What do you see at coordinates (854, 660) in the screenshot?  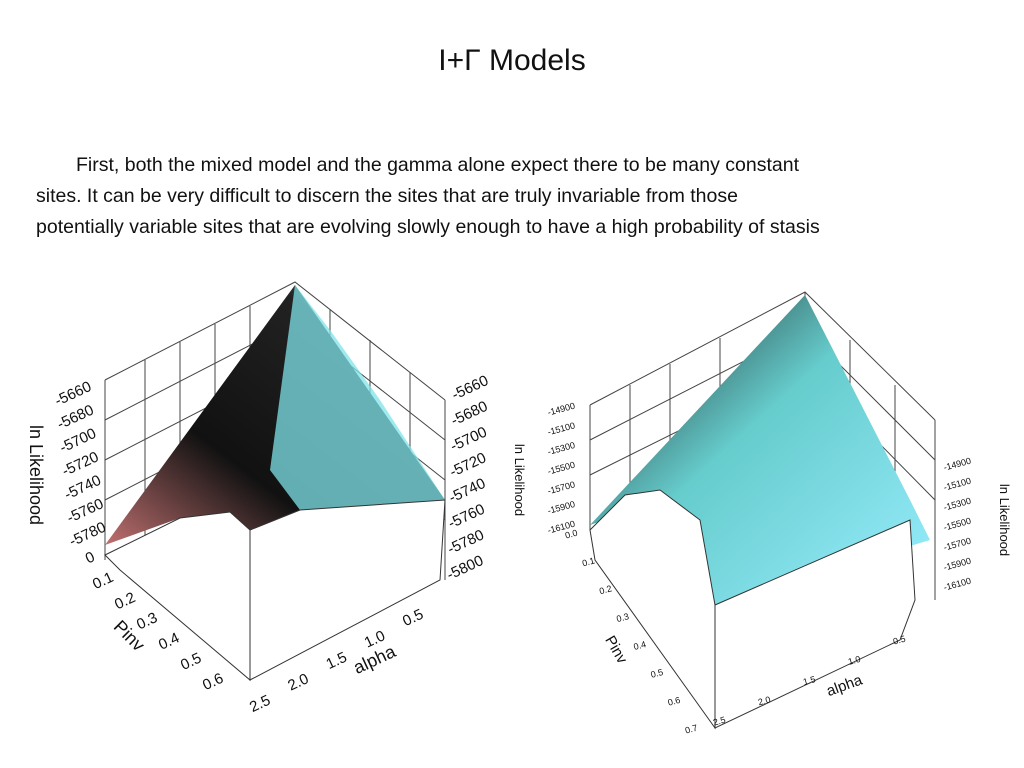 I see `axis-text: 1.0` at bounding box center [854, 660].